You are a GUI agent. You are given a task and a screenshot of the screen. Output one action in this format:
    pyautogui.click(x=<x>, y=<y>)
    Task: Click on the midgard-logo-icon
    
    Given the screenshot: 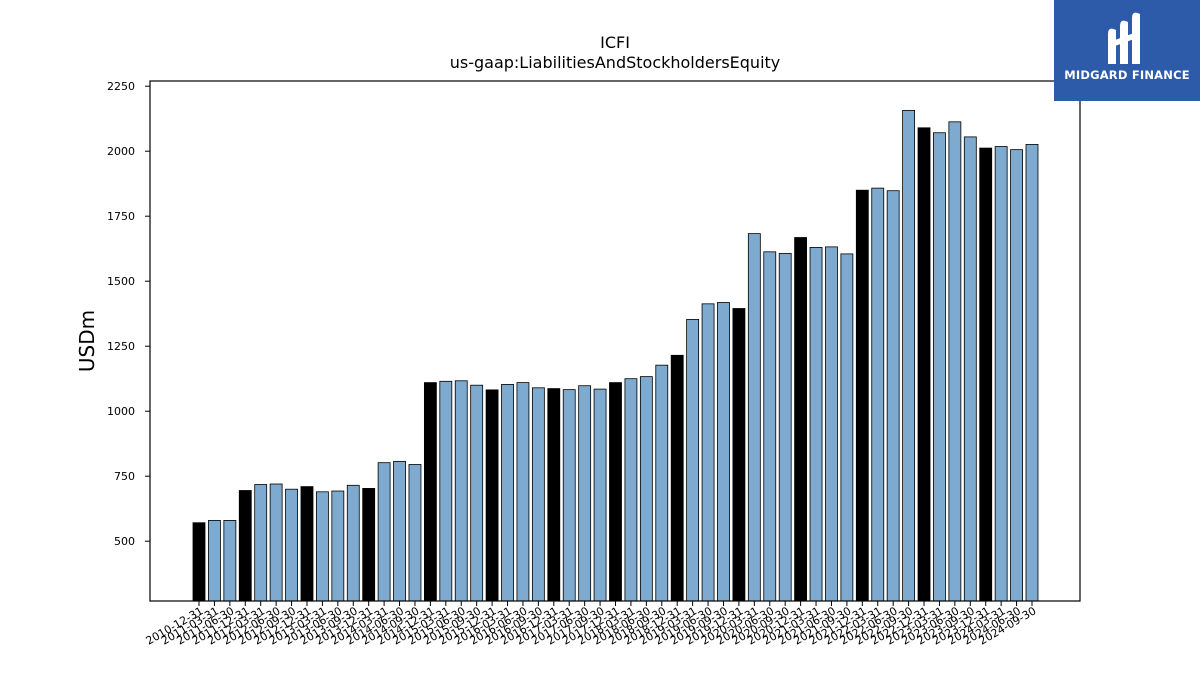 What is the action you would take?
    pyautogui.click(x=1124, y=38)
    